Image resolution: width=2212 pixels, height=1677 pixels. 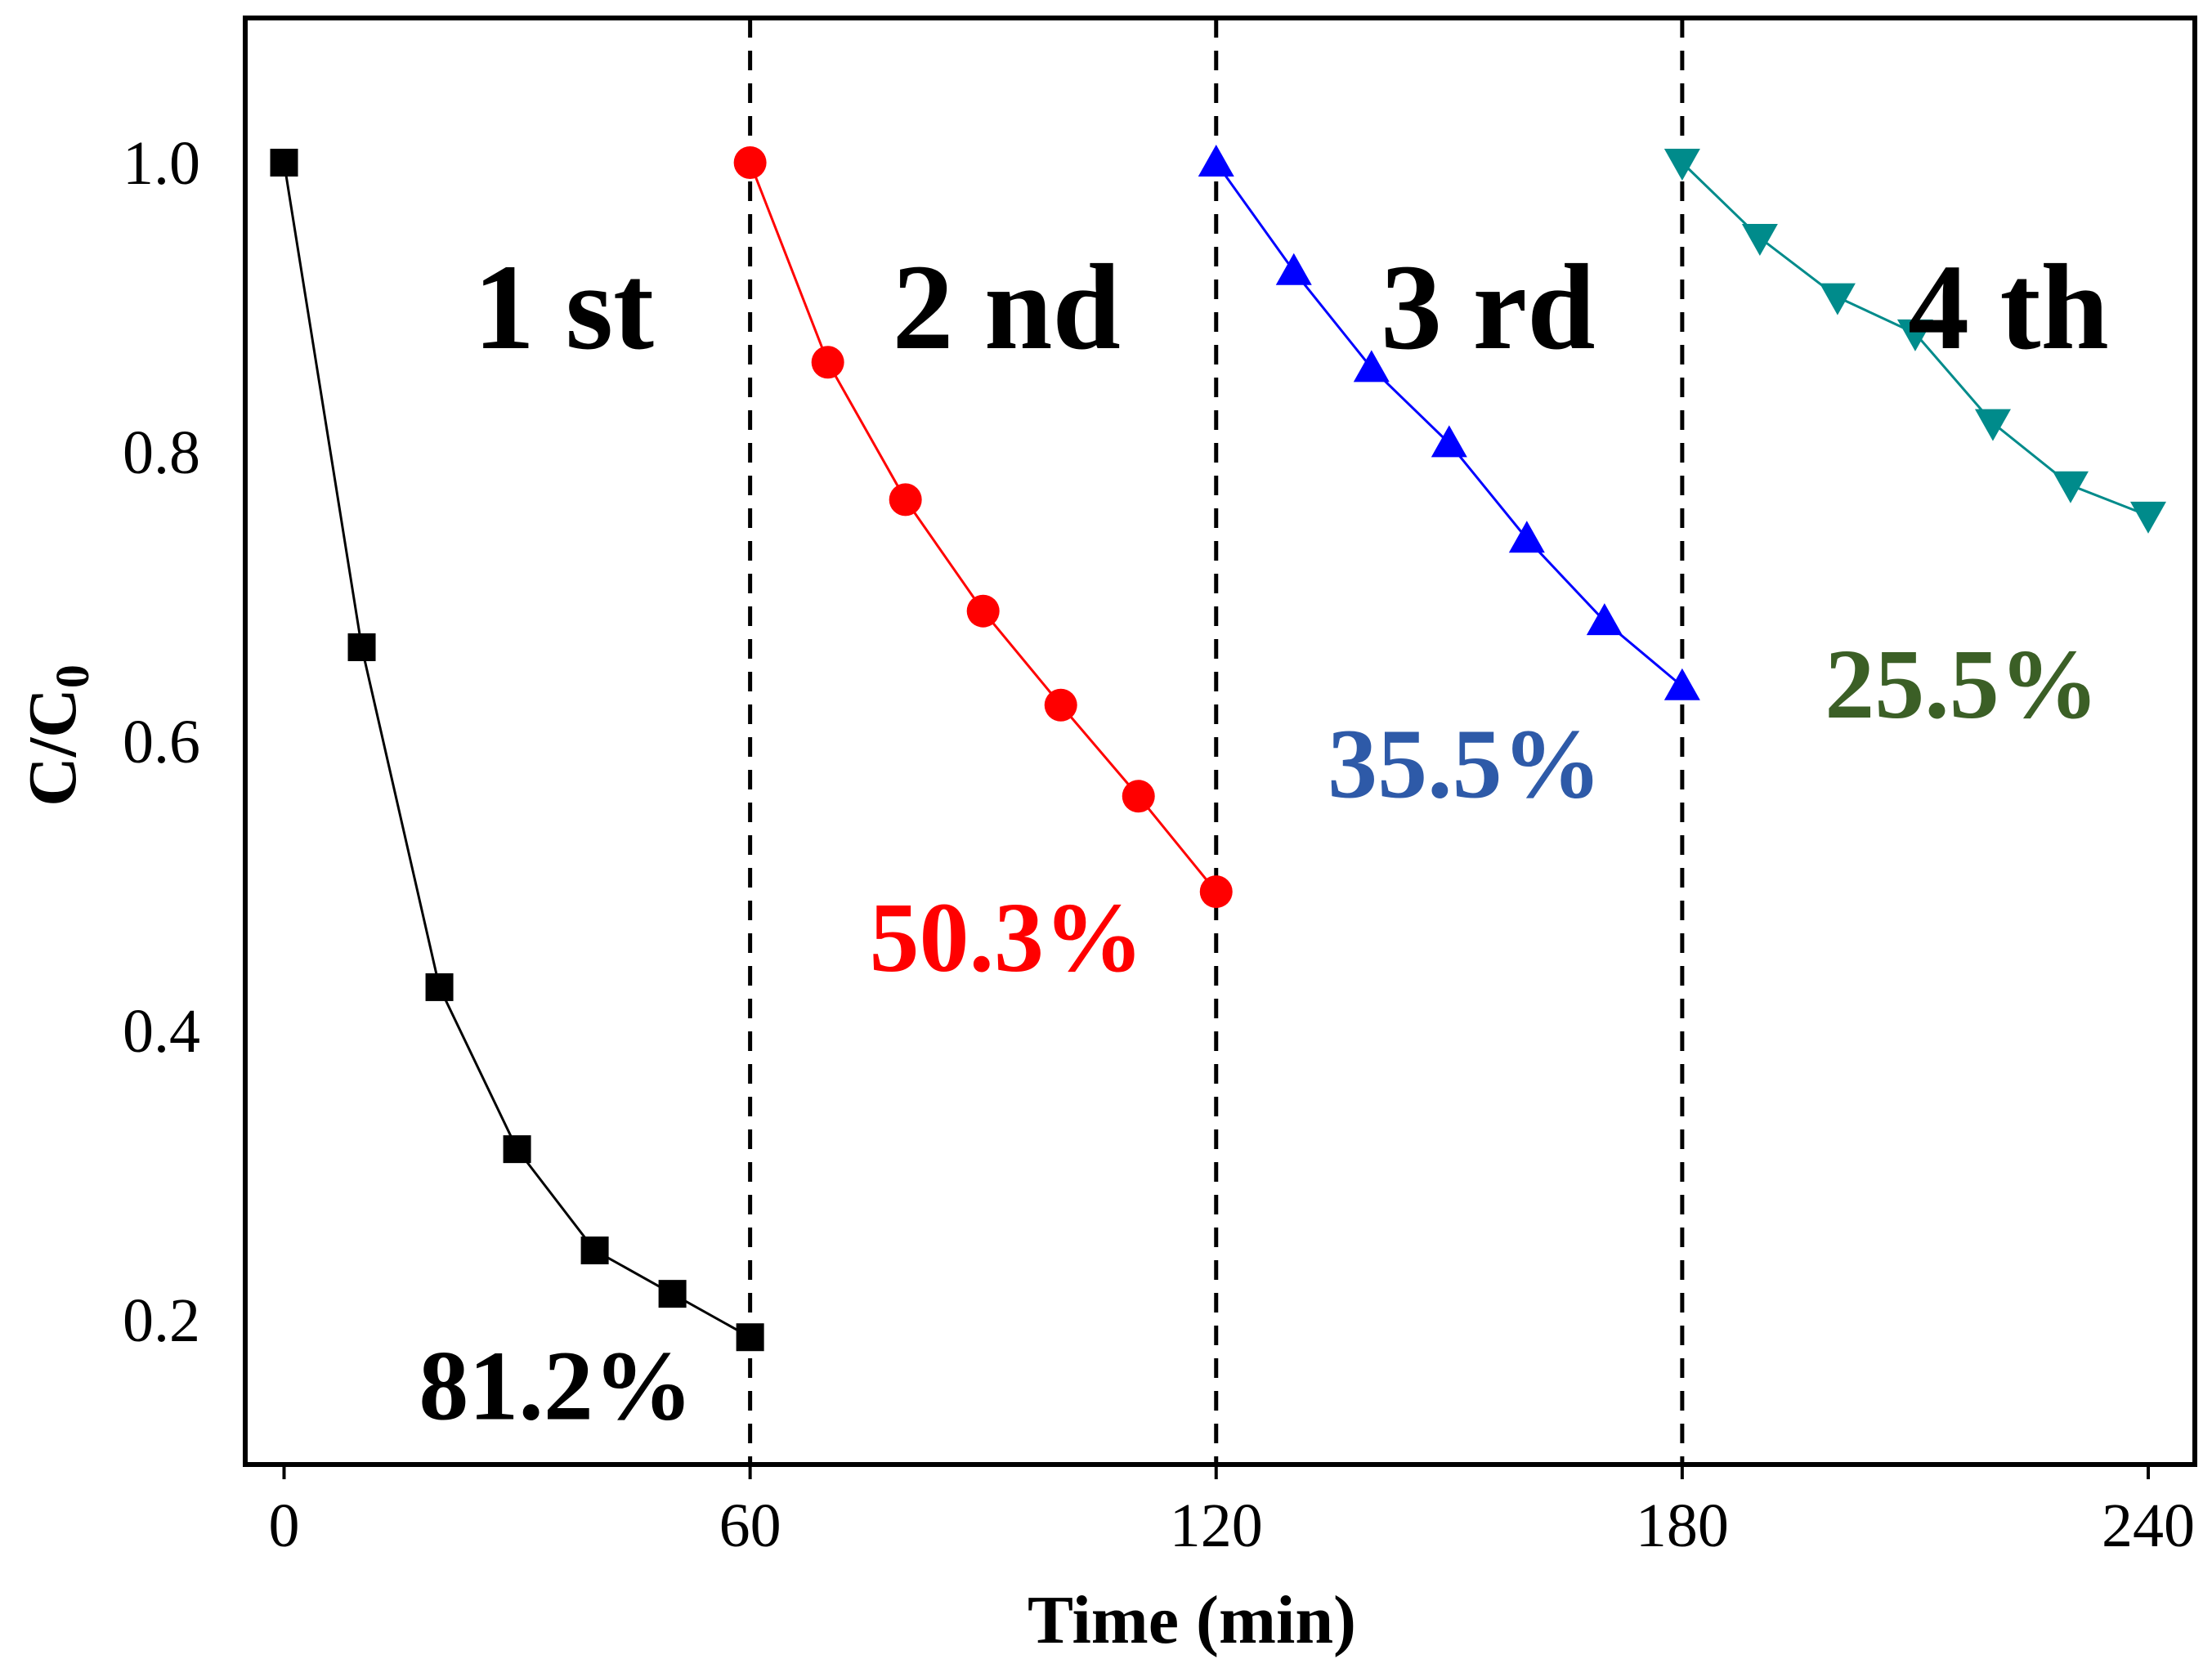 What do you see at coordinates (556, 1386) in the screenshot?
I see `removal-percent-1: 81.2%` at bounding box center [556, 1386].